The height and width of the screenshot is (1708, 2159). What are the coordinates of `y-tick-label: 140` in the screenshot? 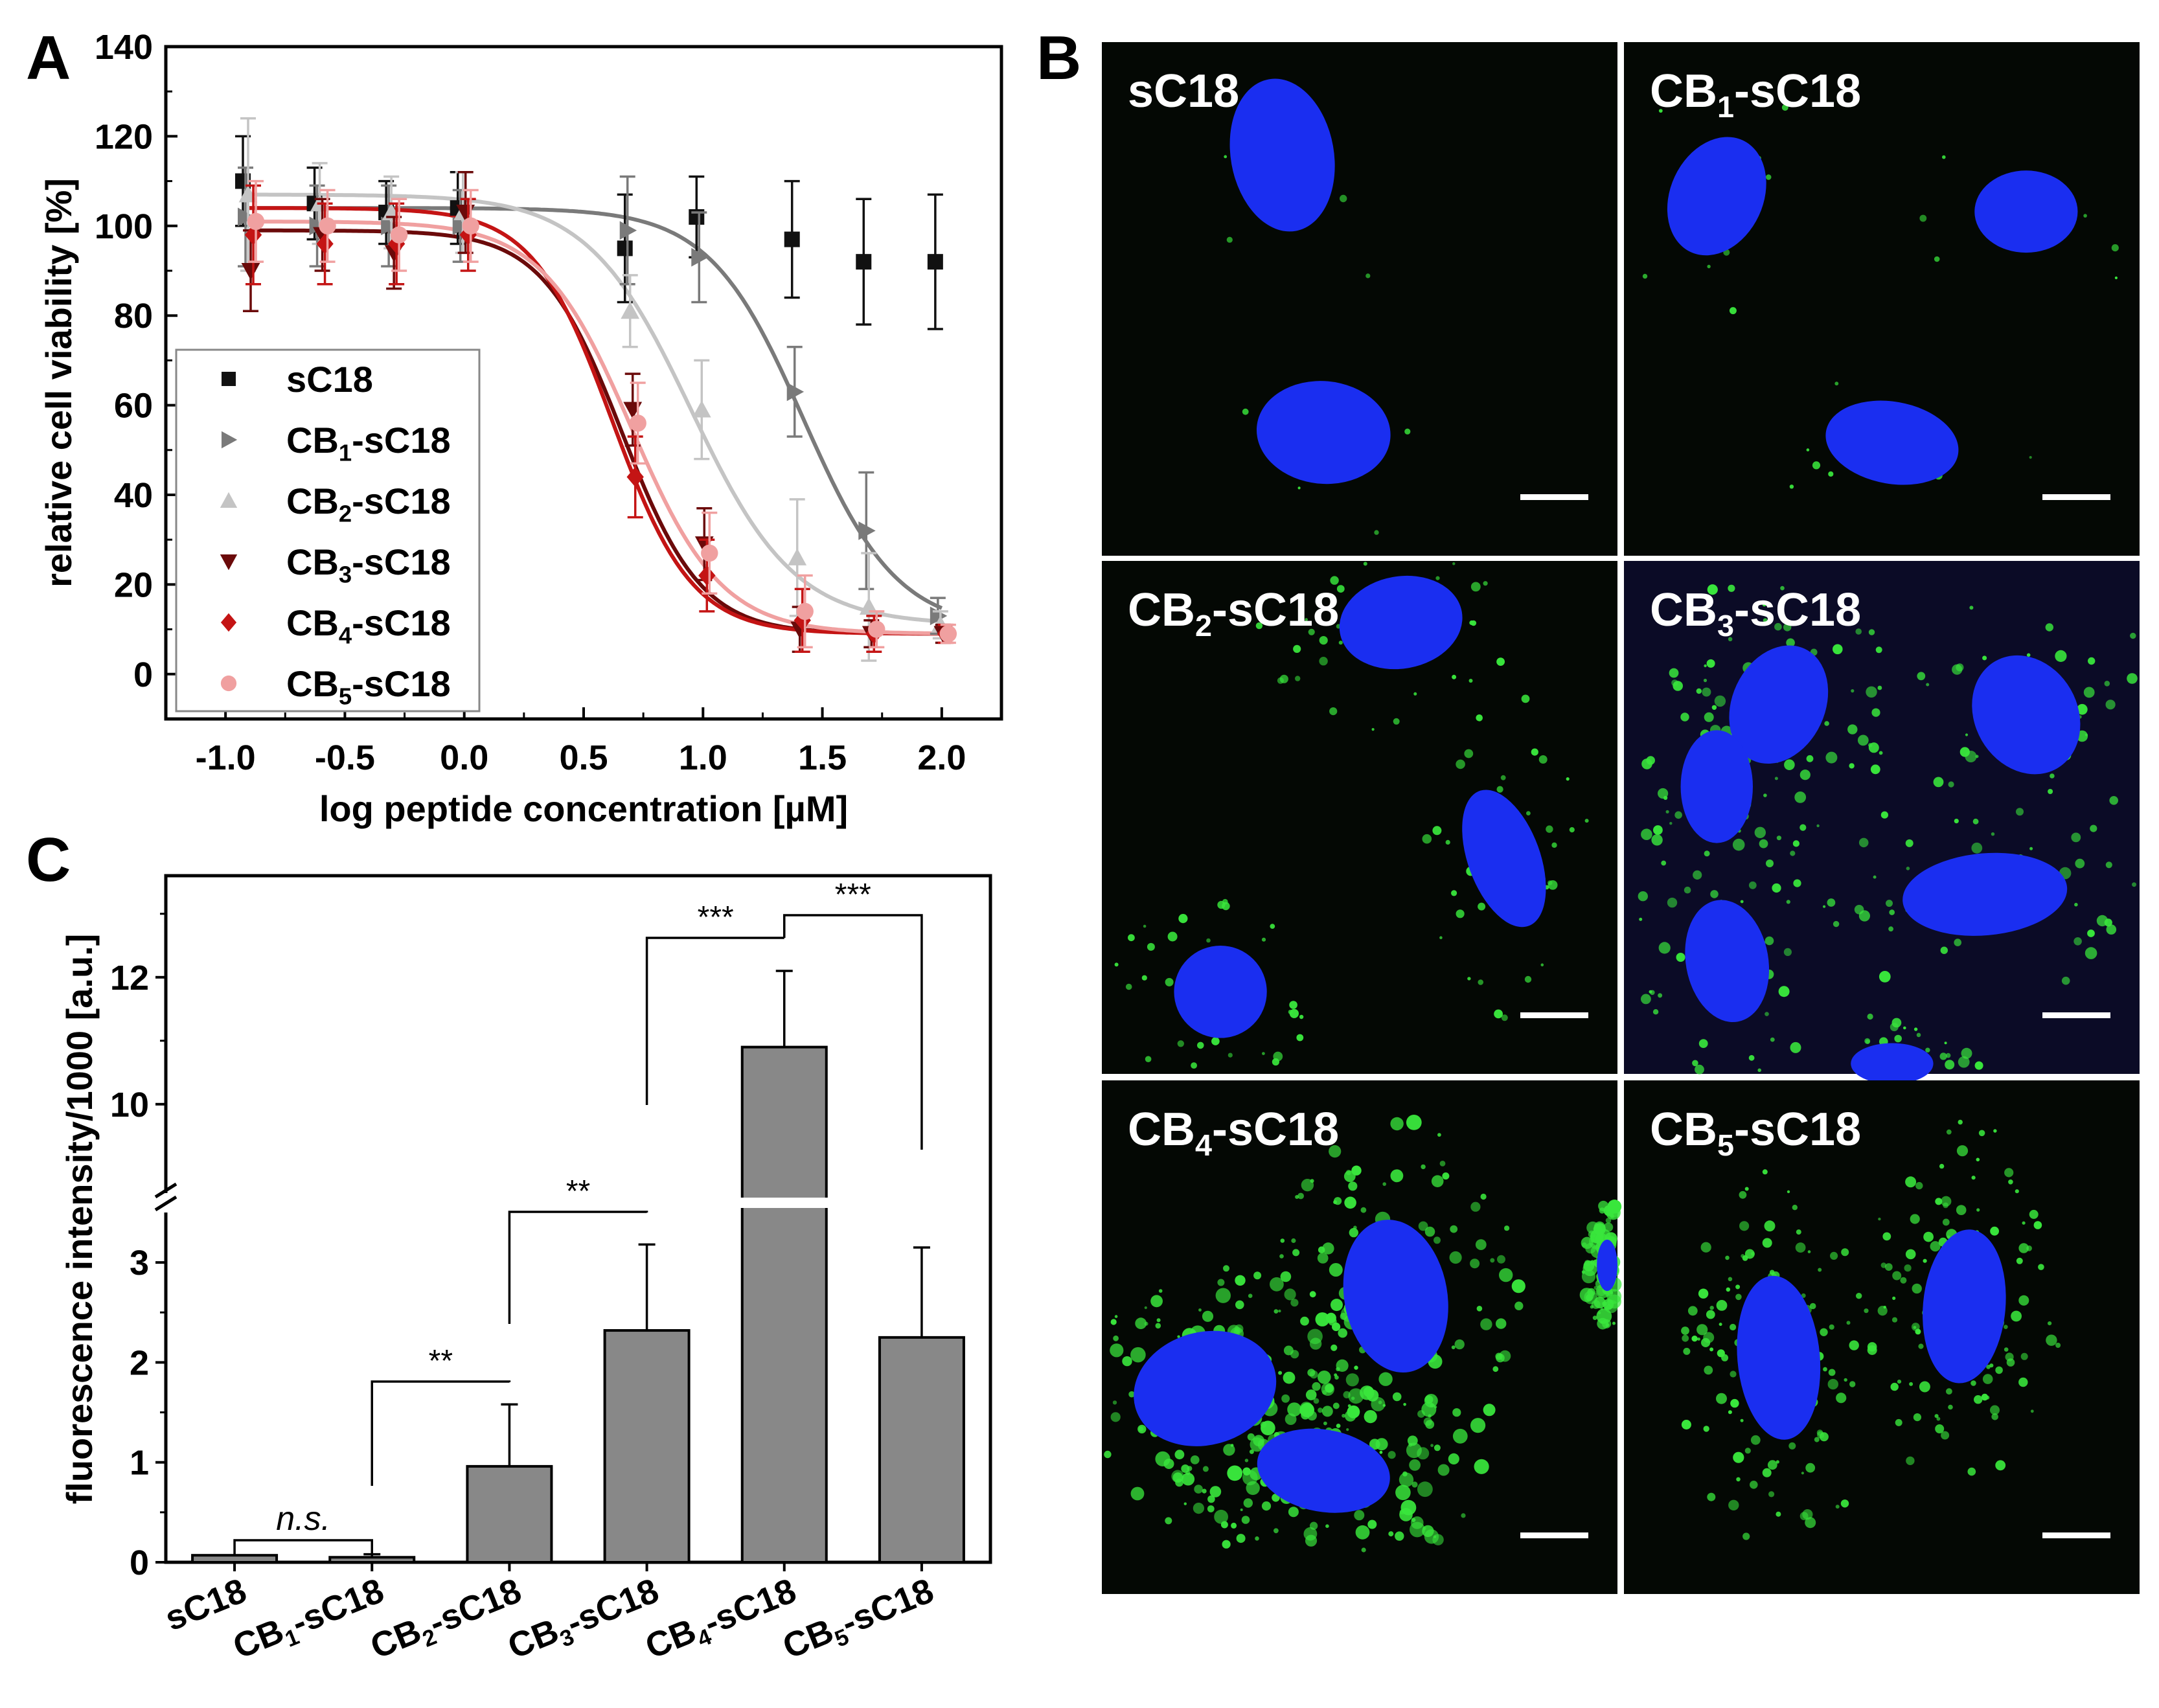 It's located at (124, 47).